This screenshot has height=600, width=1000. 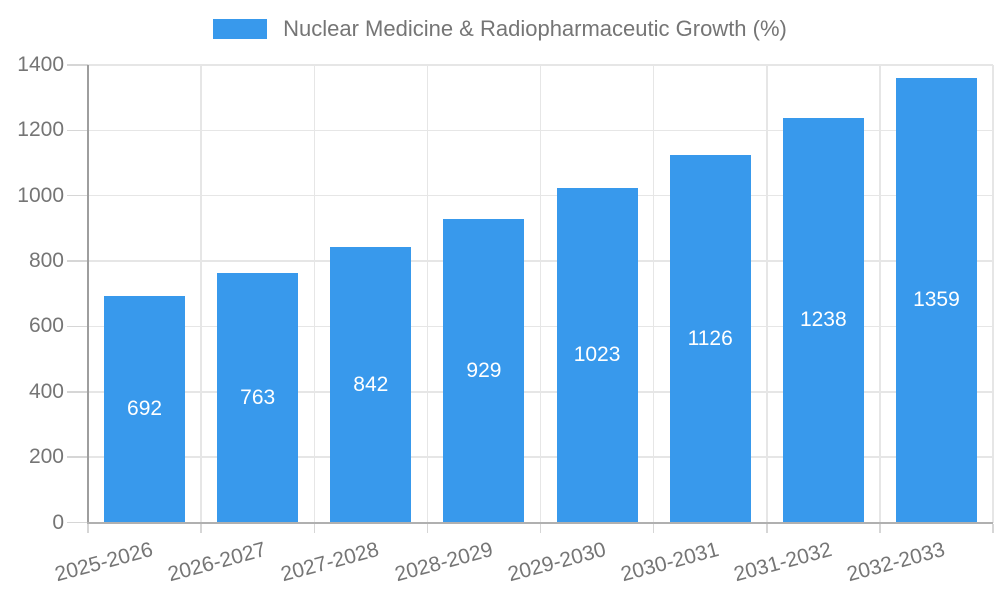 What do you see at coordinates (46, 326) in the screenshot?
I see `y-tick-label: 600` at bounding box center [46, 326].